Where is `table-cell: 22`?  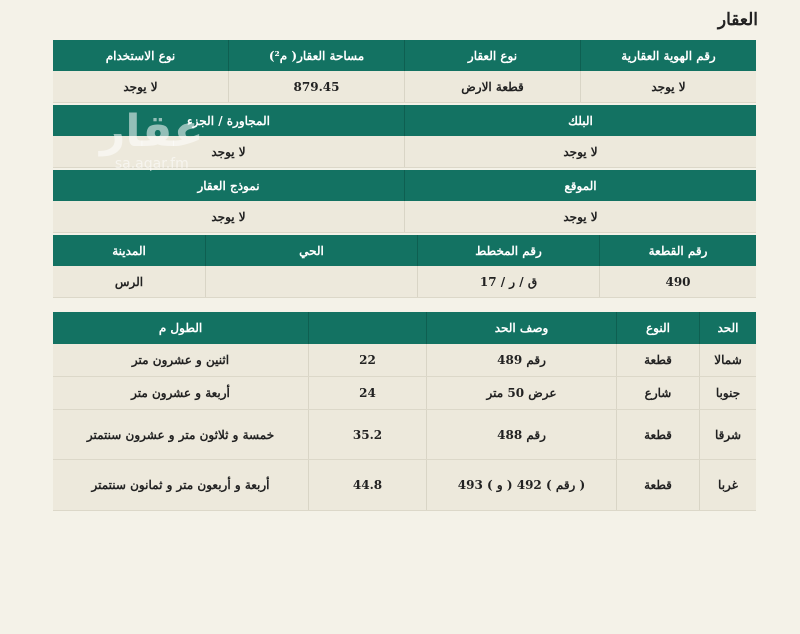
table-cell: 22 is located at coordinates (367, 360).